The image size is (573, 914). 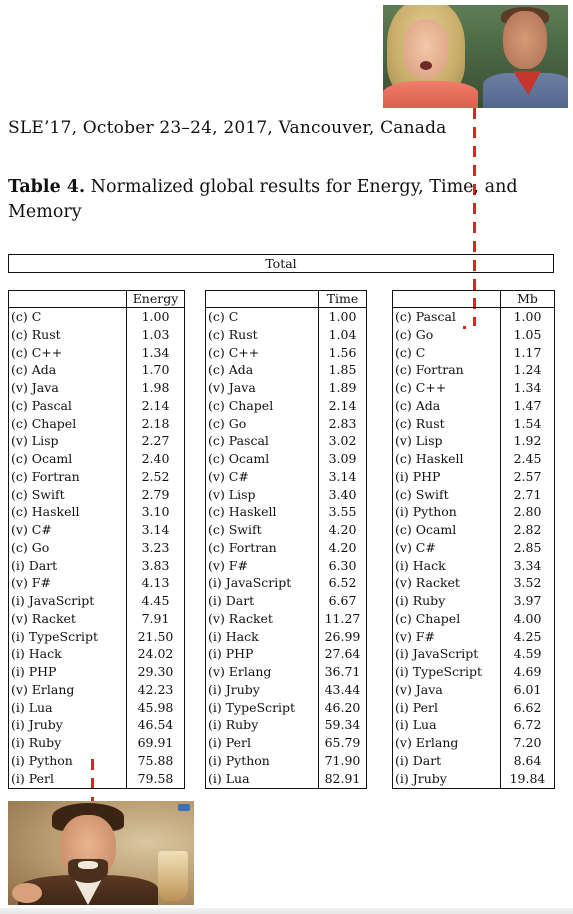 I want to click on normalized-value: 1.04, so click(x=342, y=334).